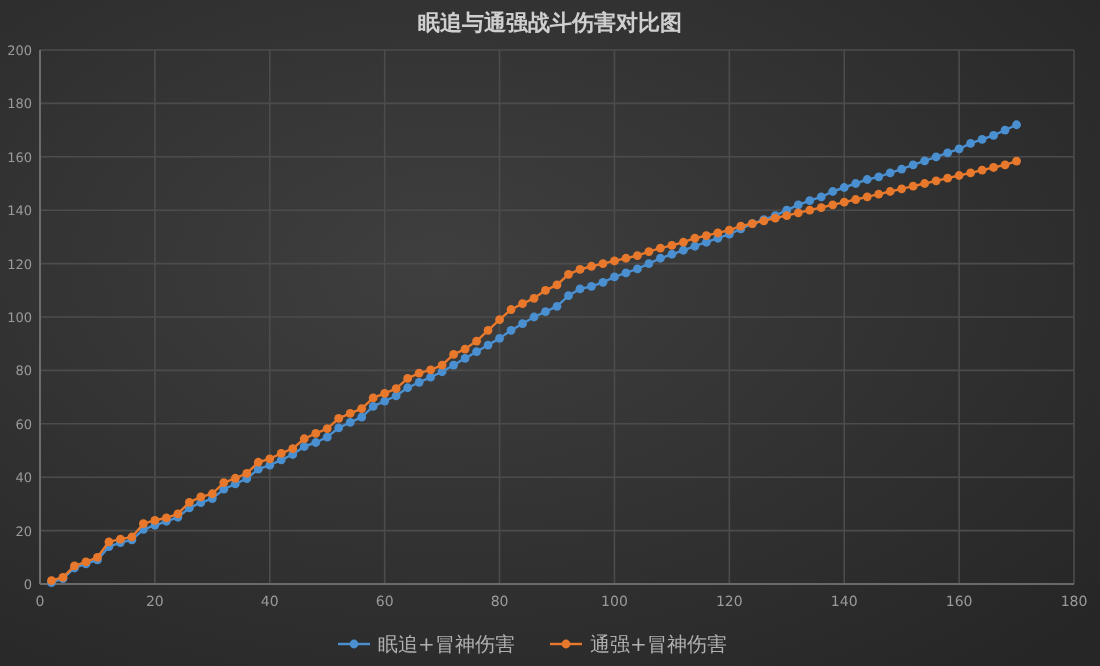  What do you see at coordinates (446, 645) in the screenshot?
I see `legend-label: 眠追+冒神伤害` at bounding box center [446, 645].